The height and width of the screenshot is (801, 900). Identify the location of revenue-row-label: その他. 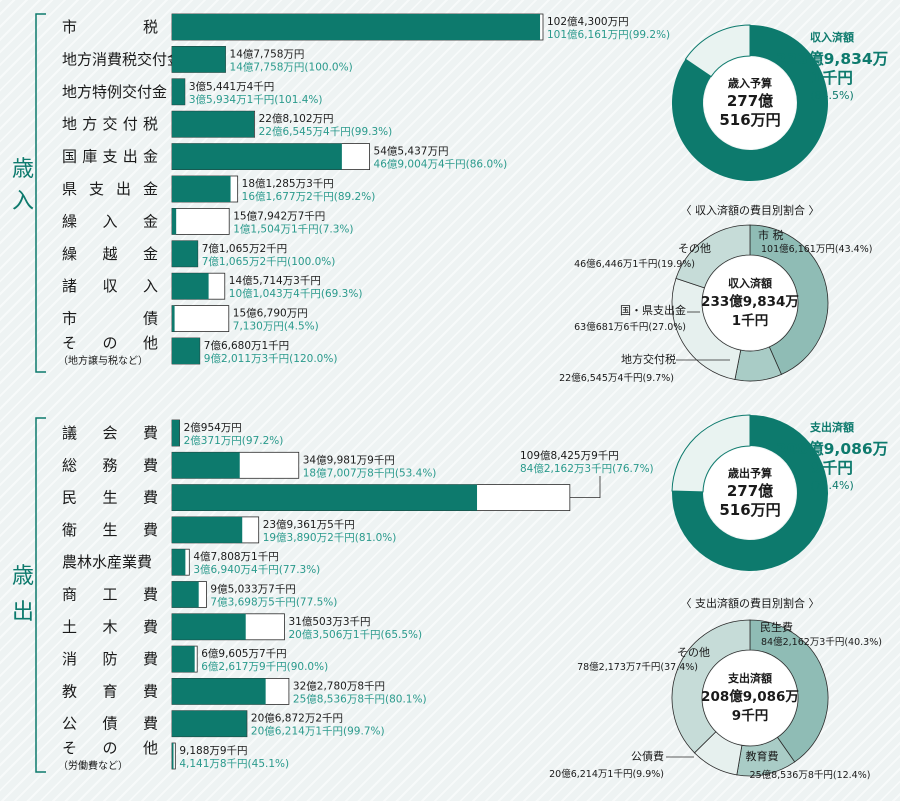
(110, 343).